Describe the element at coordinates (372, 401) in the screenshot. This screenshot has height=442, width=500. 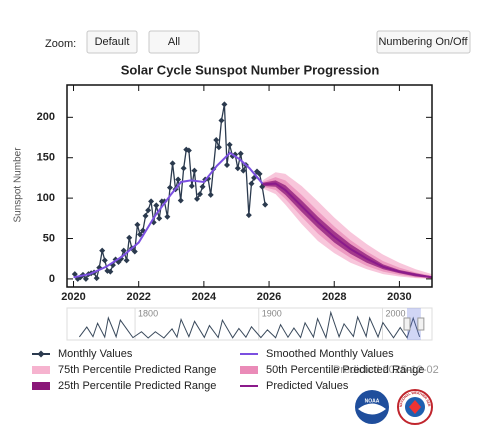
I see `logo-text: NOAA` at that location.